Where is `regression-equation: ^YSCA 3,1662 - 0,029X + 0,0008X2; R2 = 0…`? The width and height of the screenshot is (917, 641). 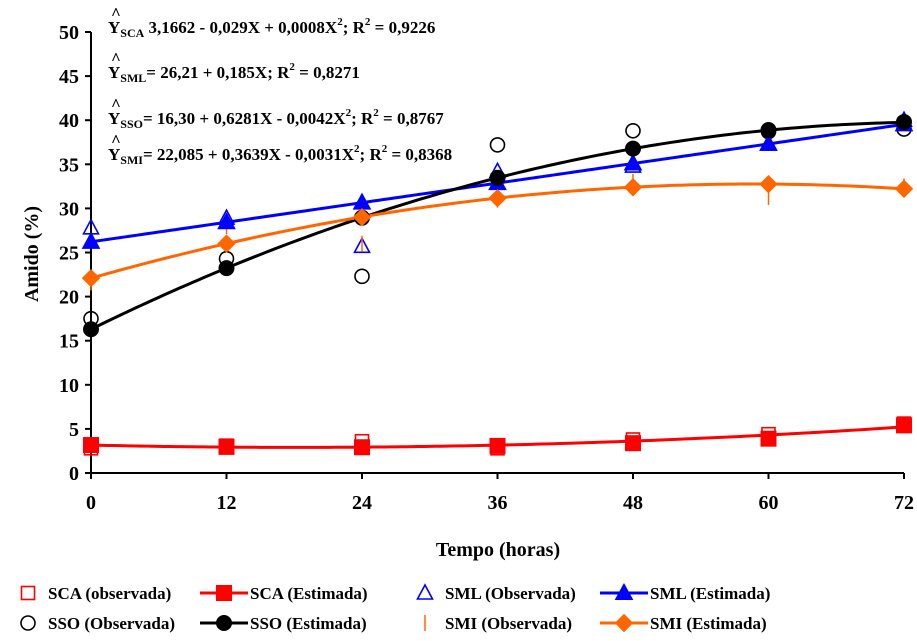 regression-equation: ^YSCA 3,1662 - 0,029X + 0,0008X2; R2 = 0… is located at coordinates (271, 22).